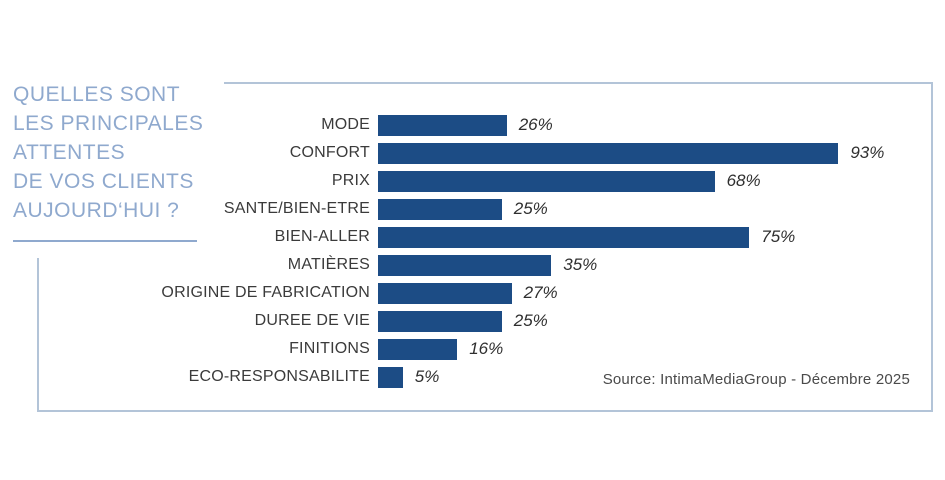  I want to click on source-caption: Source: IntimaMediaGroup - Décembre 2025, so click(756, 379).